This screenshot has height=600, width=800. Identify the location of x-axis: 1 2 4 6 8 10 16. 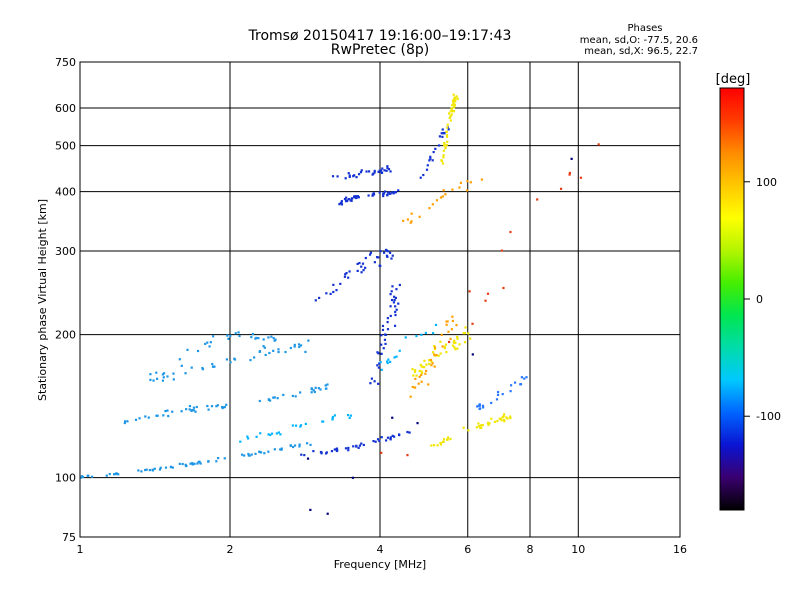
(382, 549).